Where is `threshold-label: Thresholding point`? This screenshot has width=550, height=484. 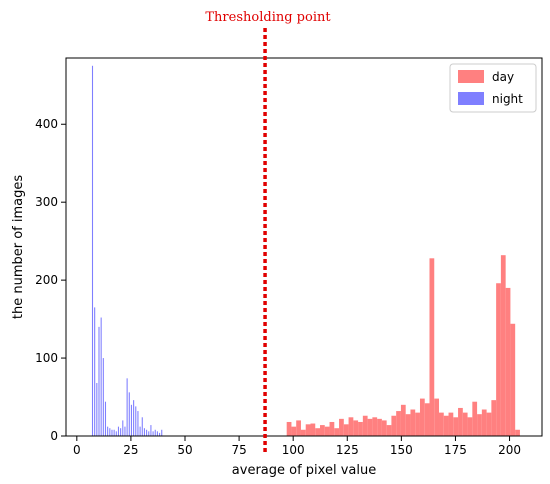
threshold-label: Thresholding point is located at coordinates (268, 17).